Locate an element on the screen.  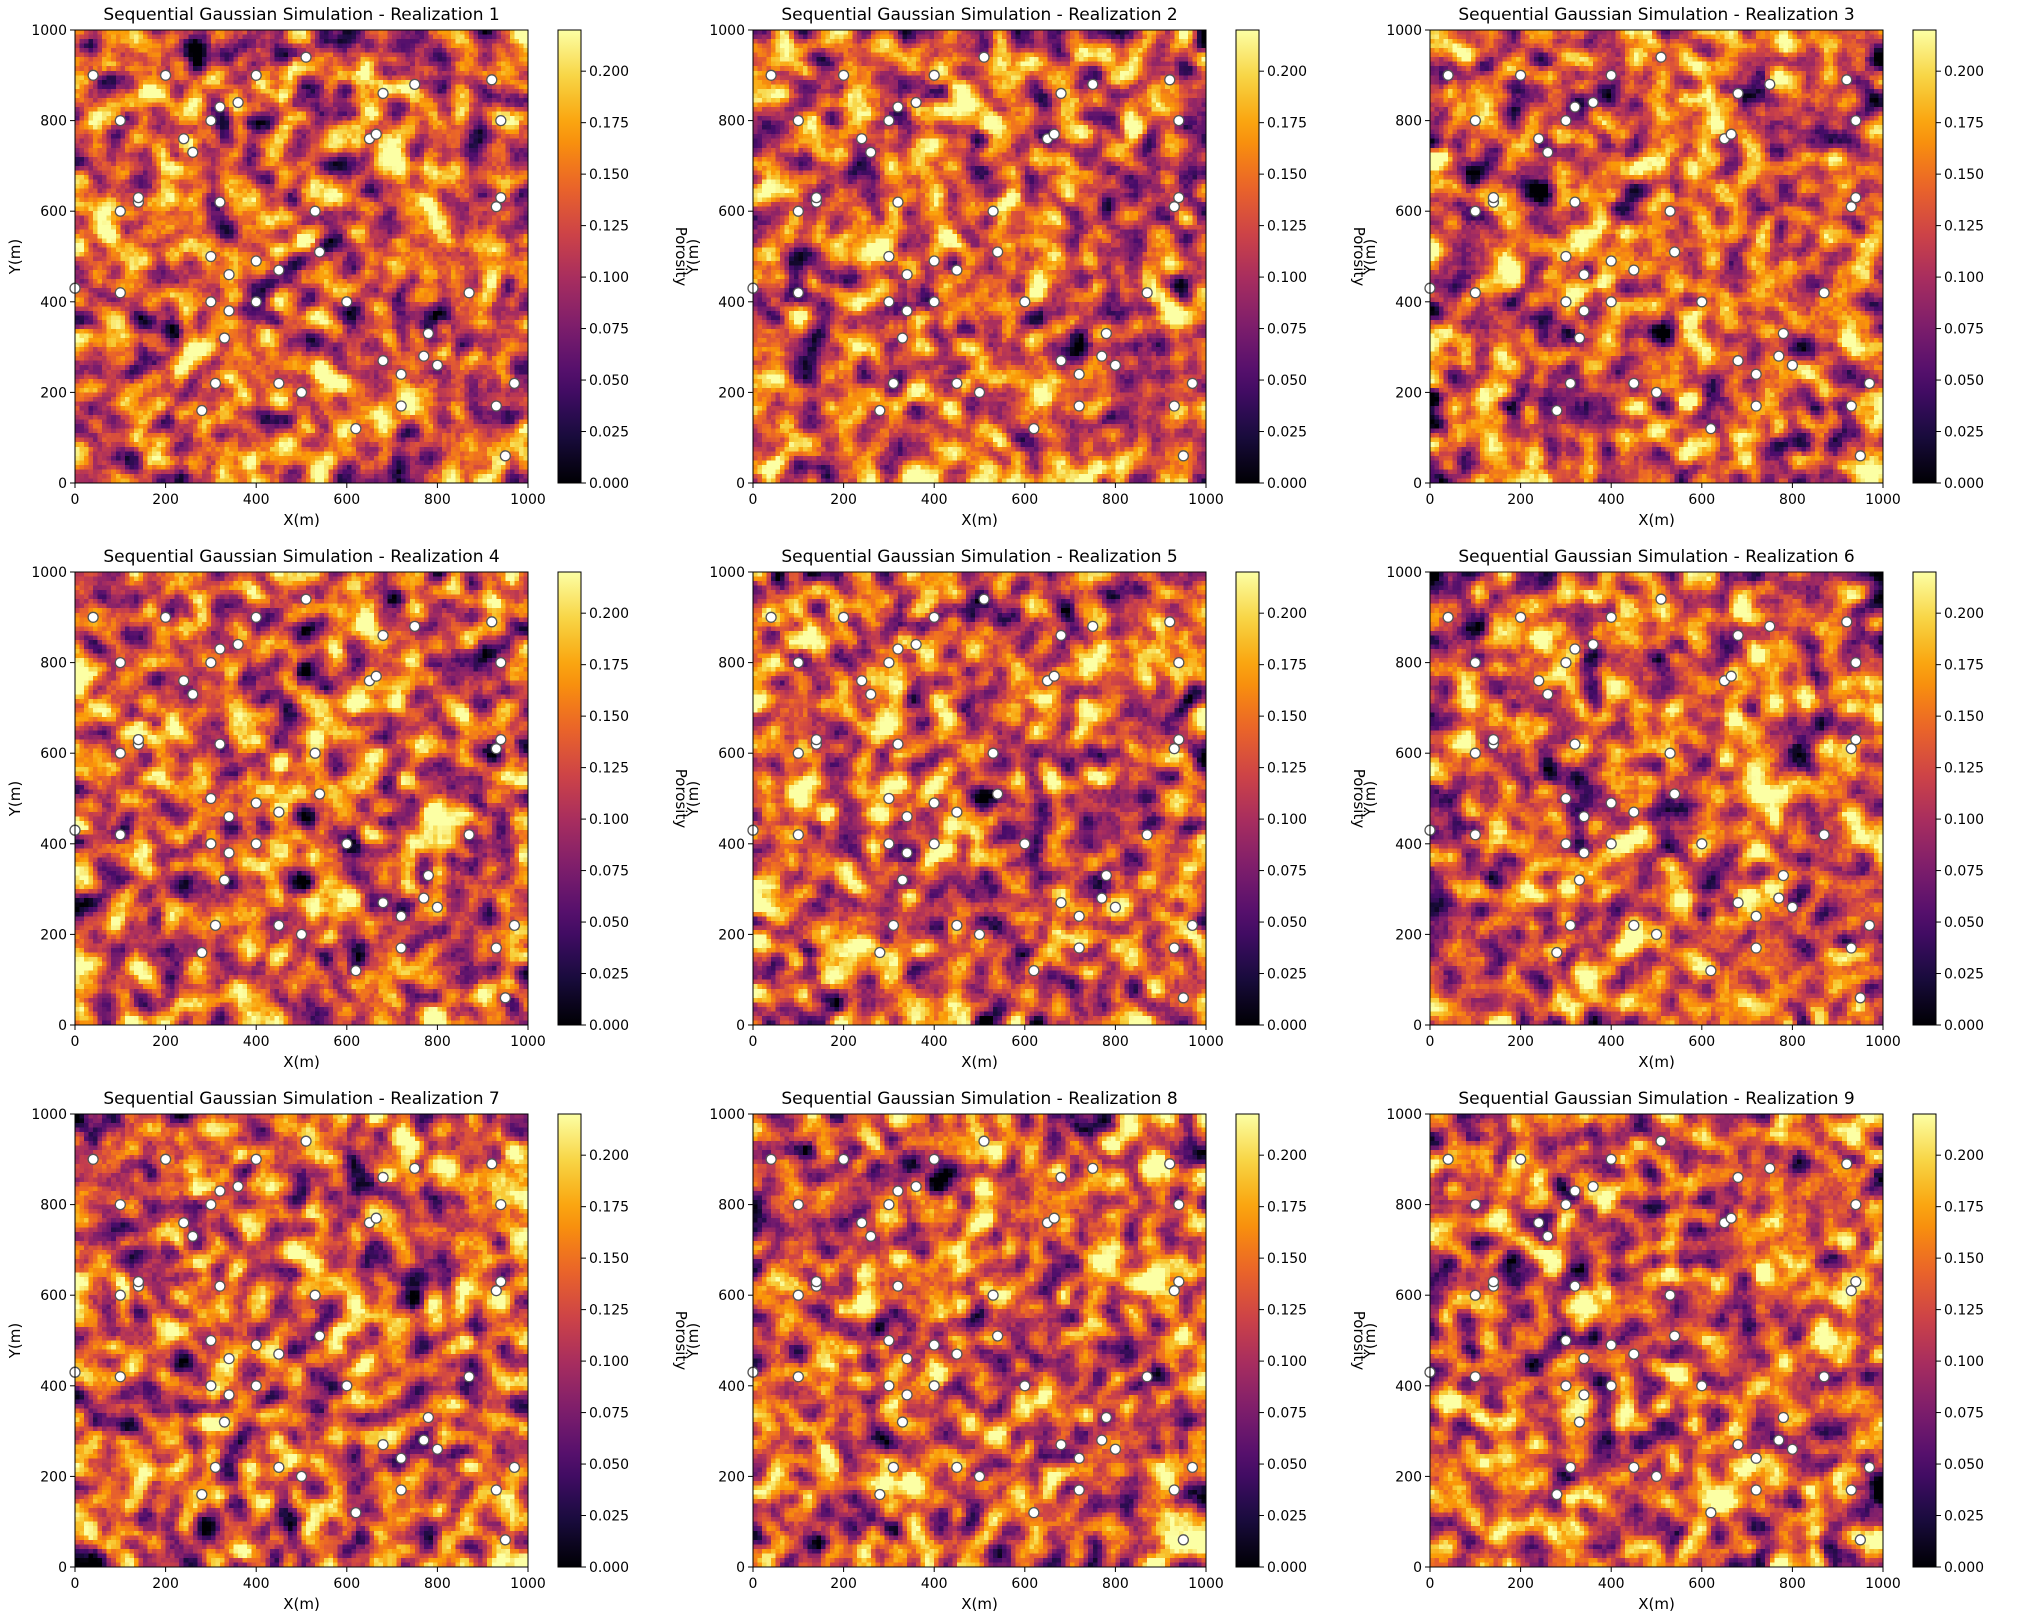
x-axis-label: X(m) is located at coordinates (301, 1604).